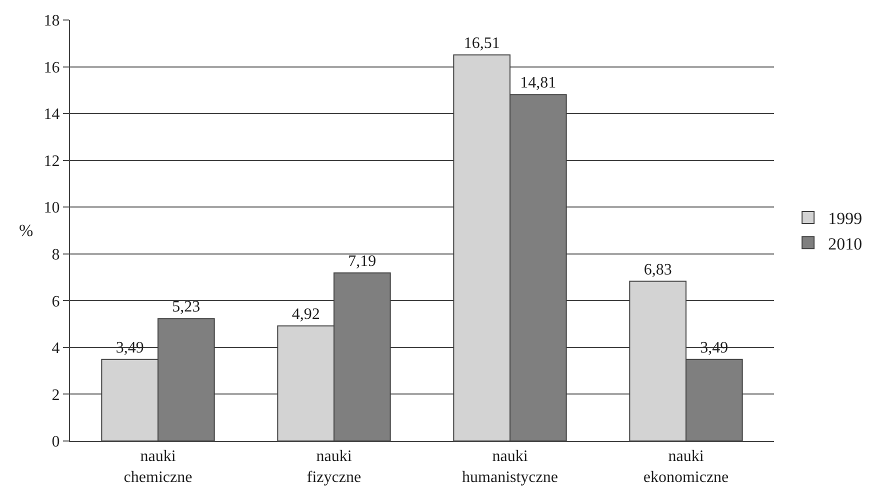 The height and width of the screenshot is (501, 884). Describe the element at coordinates (56, 301) in the screenshot. I see `y-tick-label: 6` at that location.